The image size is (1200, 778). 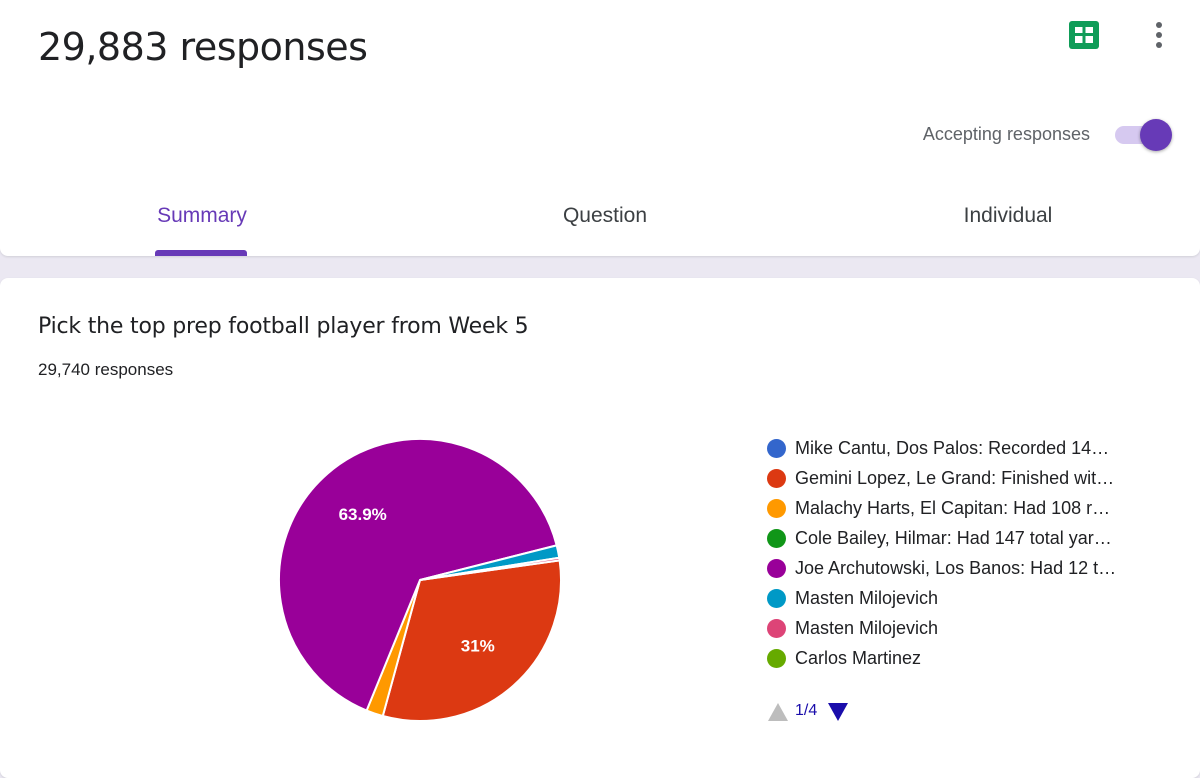 What do you see at coordinates (201, 253) in the screenshot?
I see `active-tab-indicator` at bounding box center [201, 253].